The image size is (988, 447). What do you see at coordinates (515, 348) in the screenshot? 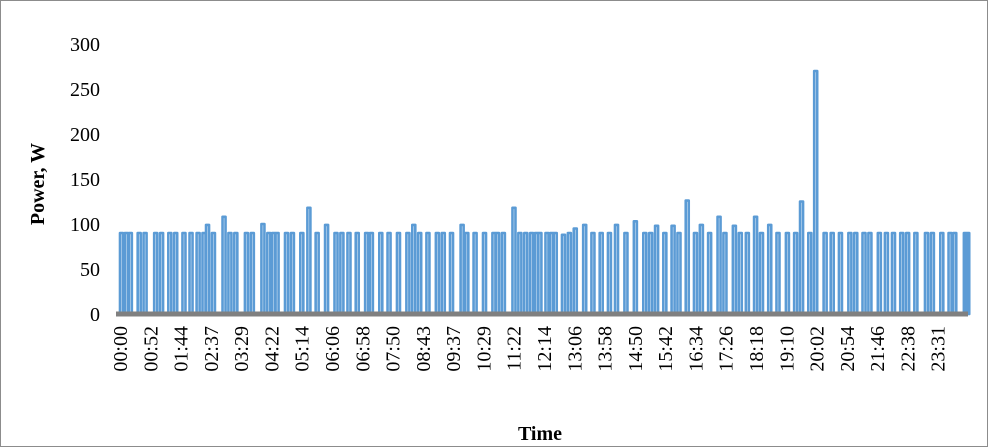
I see `x-tick-label: 11:22` at bounding box center [515, 348].